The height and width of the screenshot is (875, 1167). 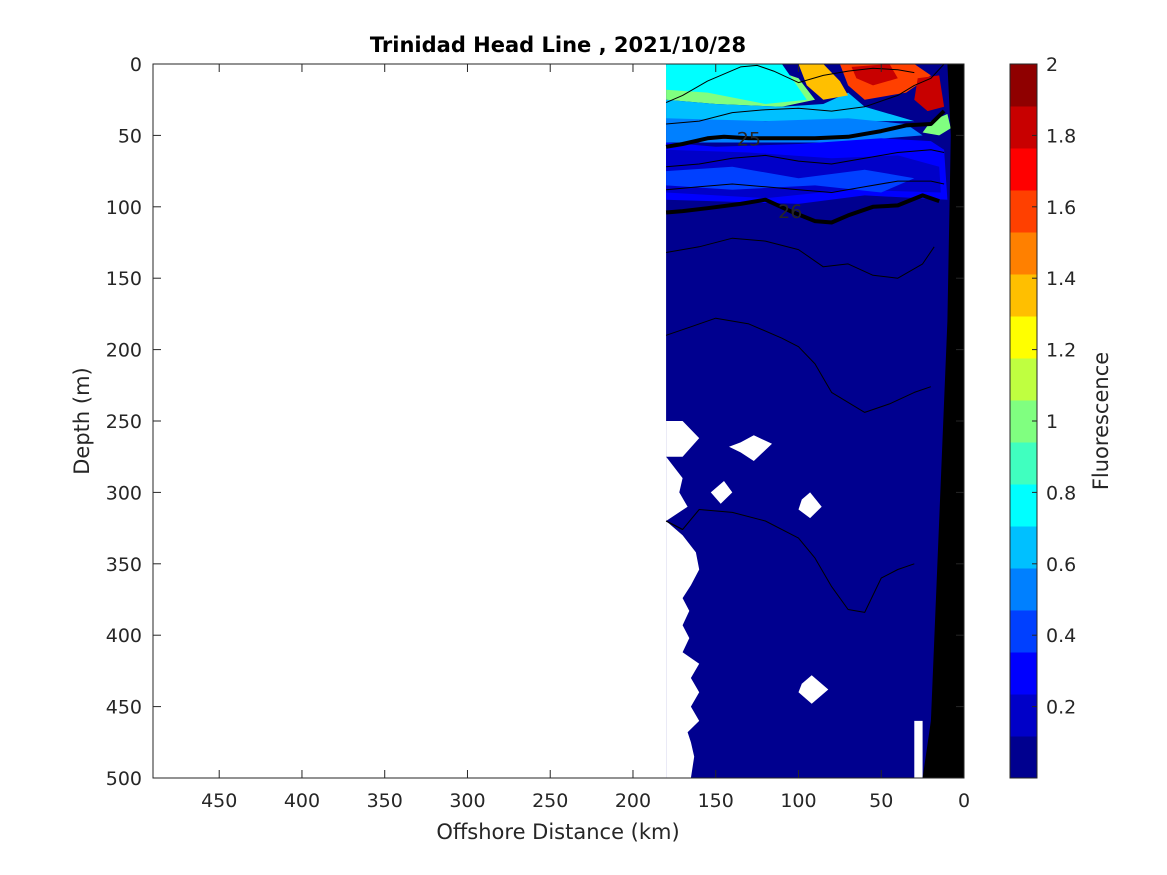 I want to click on y-tick-label-4: 200, so click(x=124, y=351).